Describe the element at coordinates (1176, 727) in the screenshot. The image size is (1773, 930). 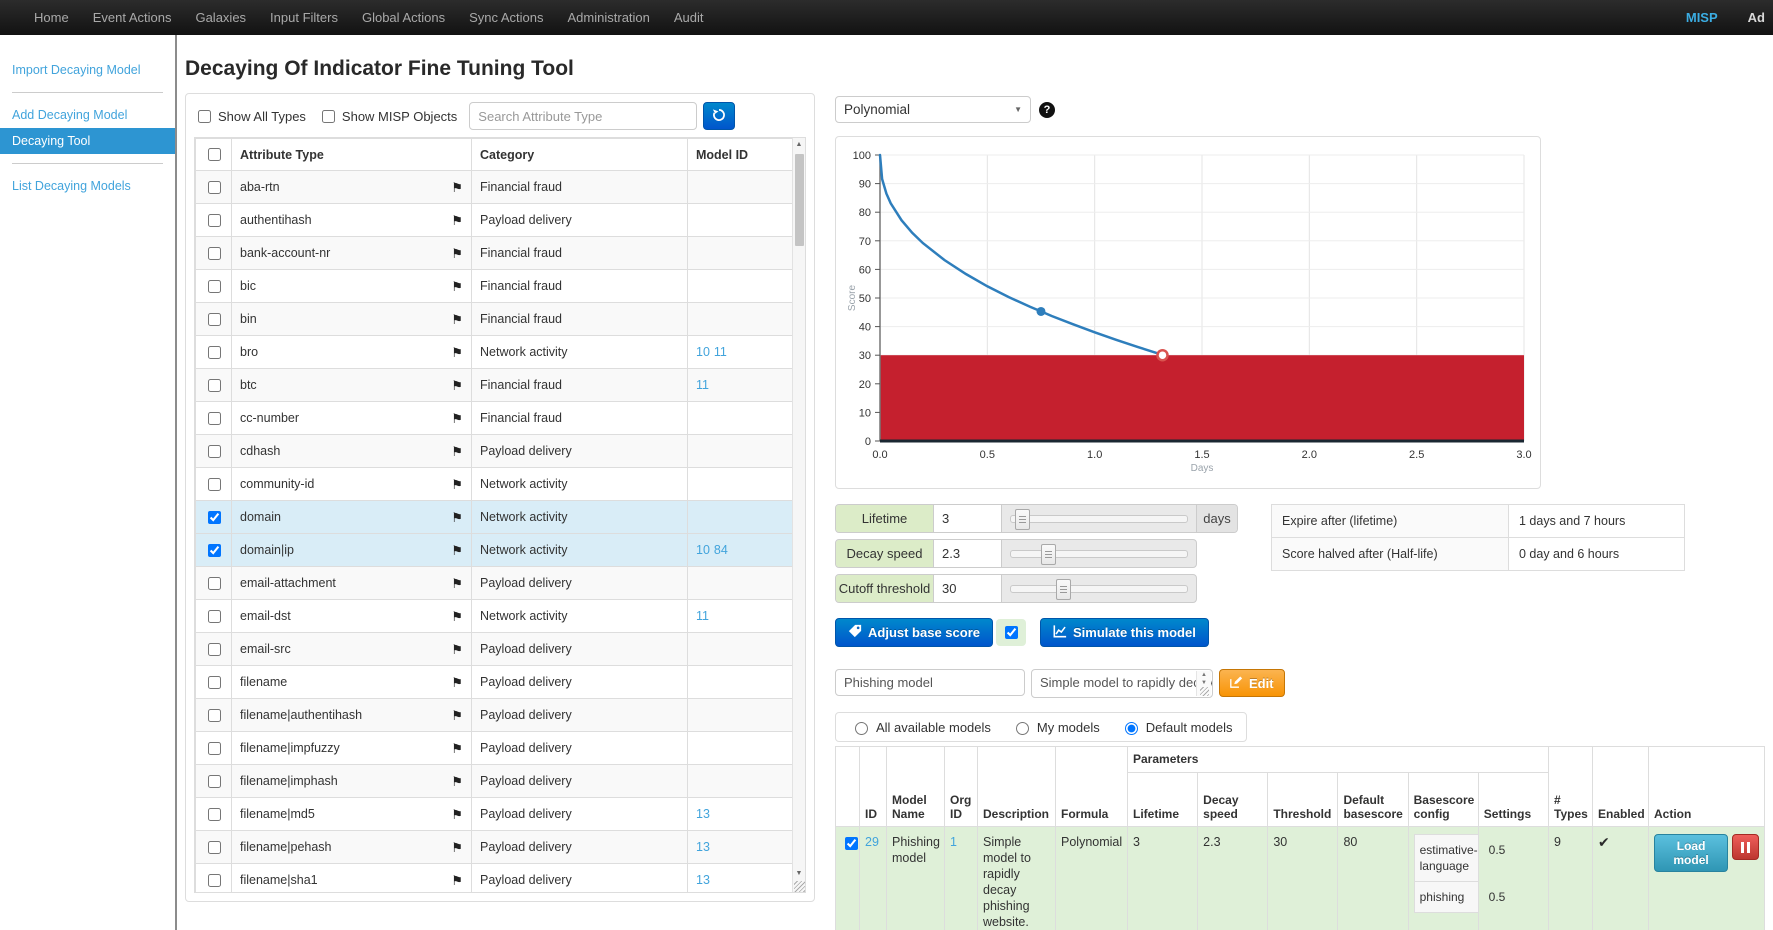
I see `model-filter-default-models: Default models` at that location.